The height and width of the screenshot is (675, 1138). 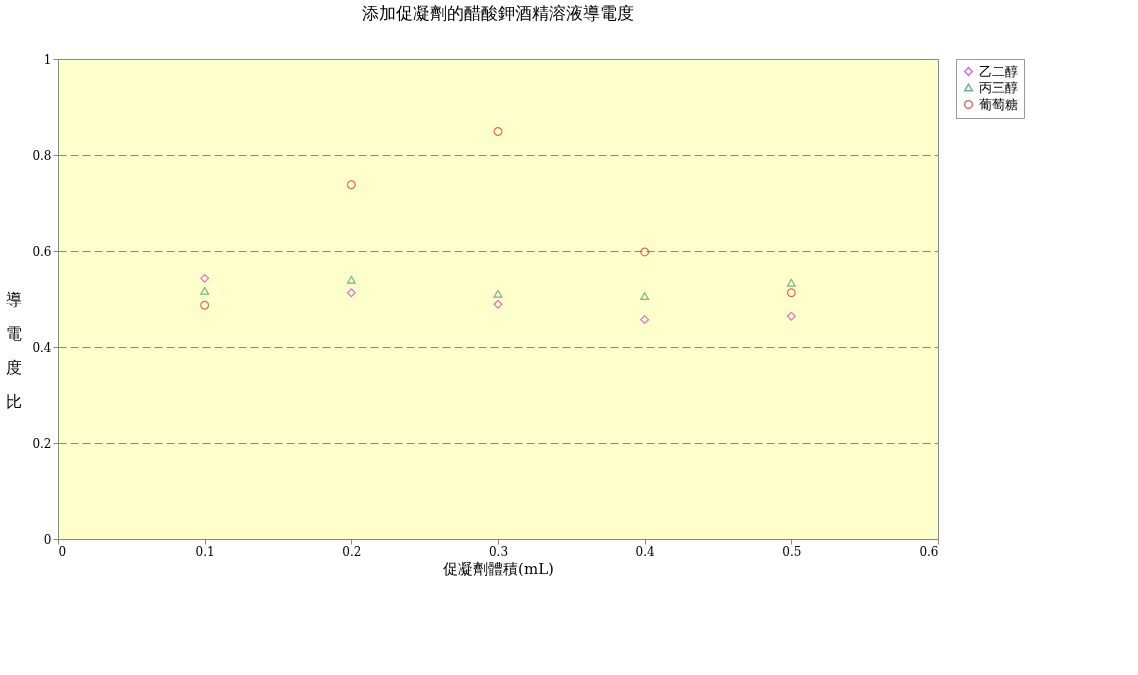 What do you see at coordinates (42, 347) in the screenshot?
I see `y-tick-label: 0.4` at bounding box center [42, 347].